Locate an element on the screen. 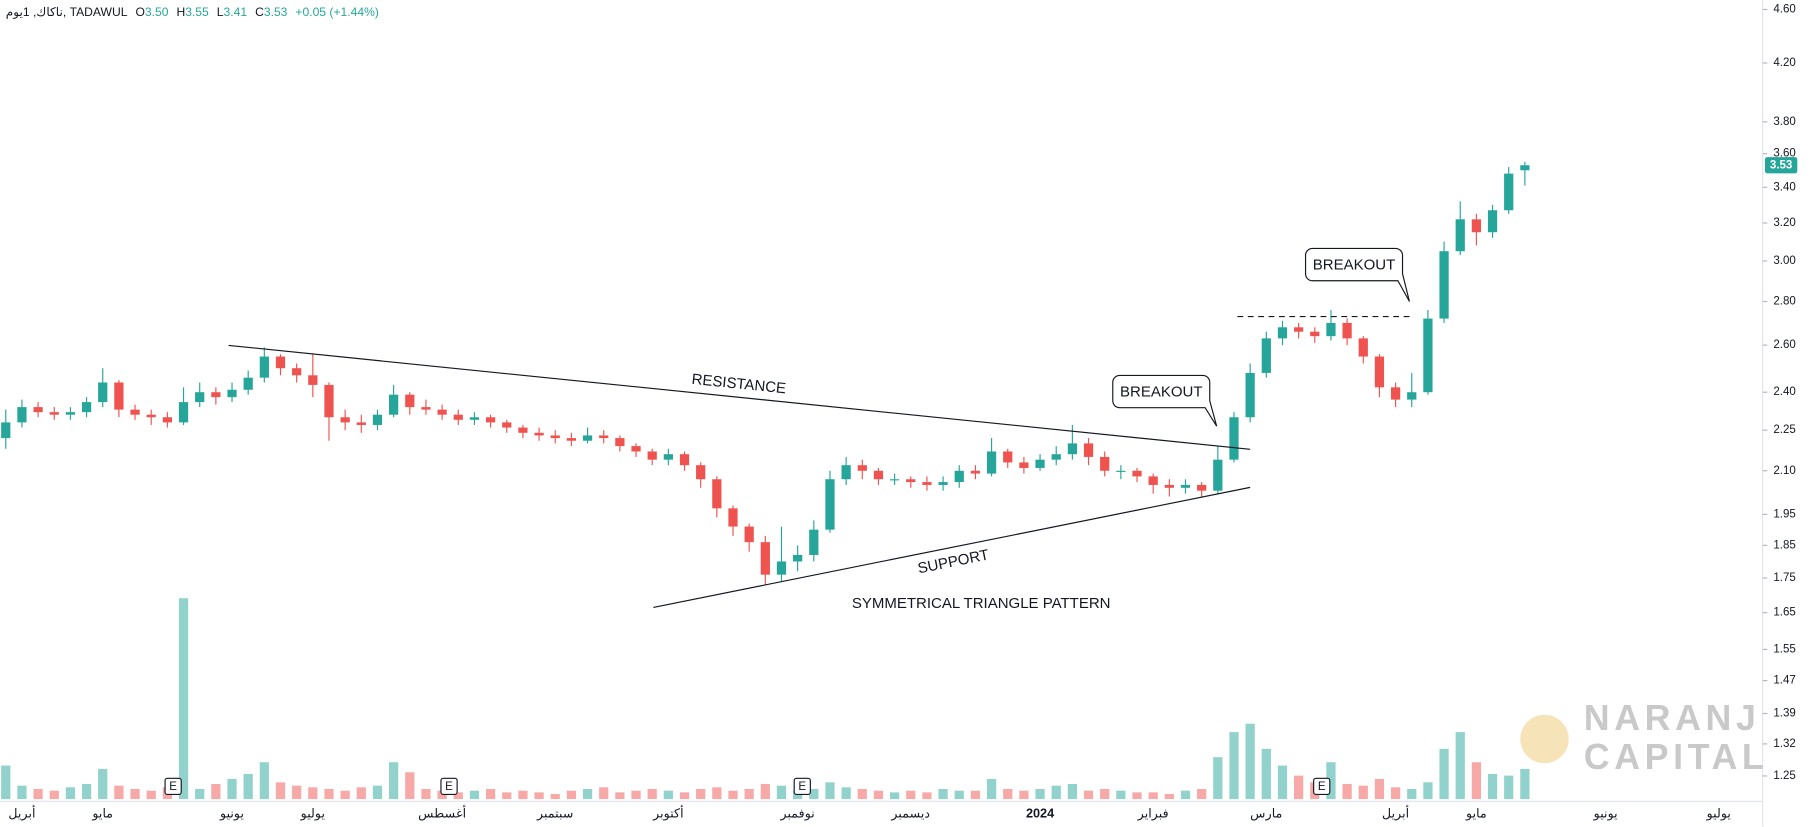  ohlc-value: 3.41 is located at coordinates (236, 12).